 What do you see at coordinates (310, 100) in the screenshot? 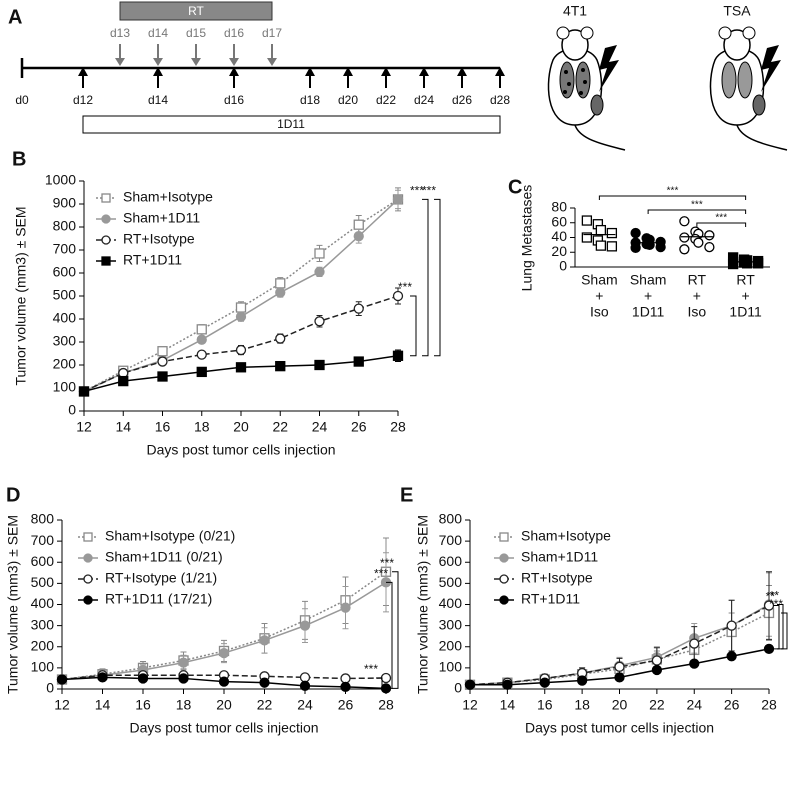
I see `day-label: d18` at bounding box center [310, 100].